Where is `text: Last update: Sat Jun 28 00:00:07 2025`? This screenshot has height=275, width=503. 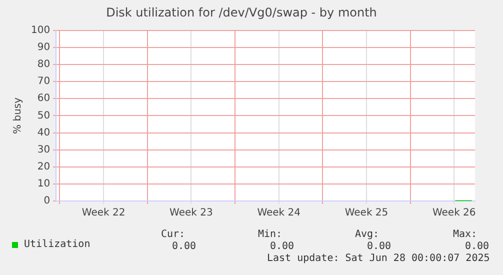
text: Last update: Sat Jun 28 00:00:07 2025 is located at coordinates (378, 258).